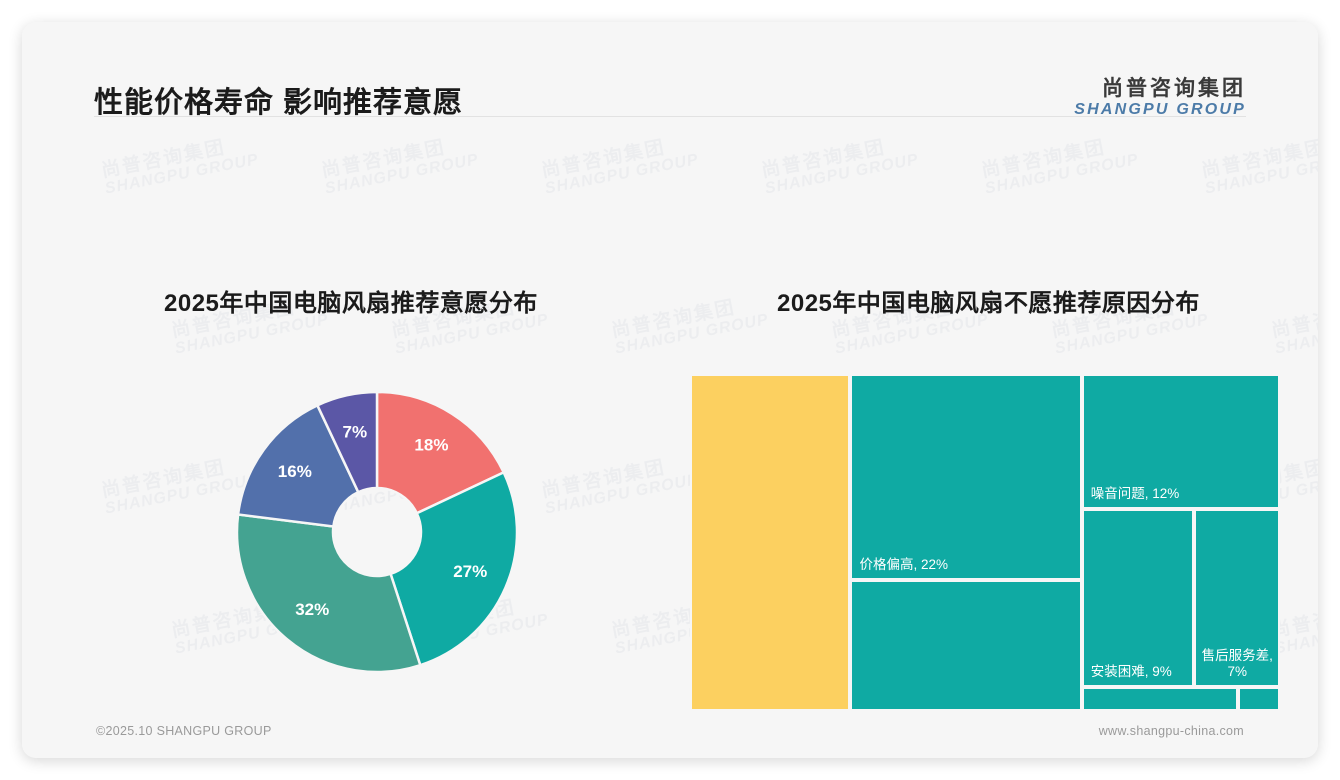 The width and height of the screenshot is (1340, 780). I want to click on right-chart-title: 2025年中国电脑风扇不愿推荐原因分布, so click(988, 303).